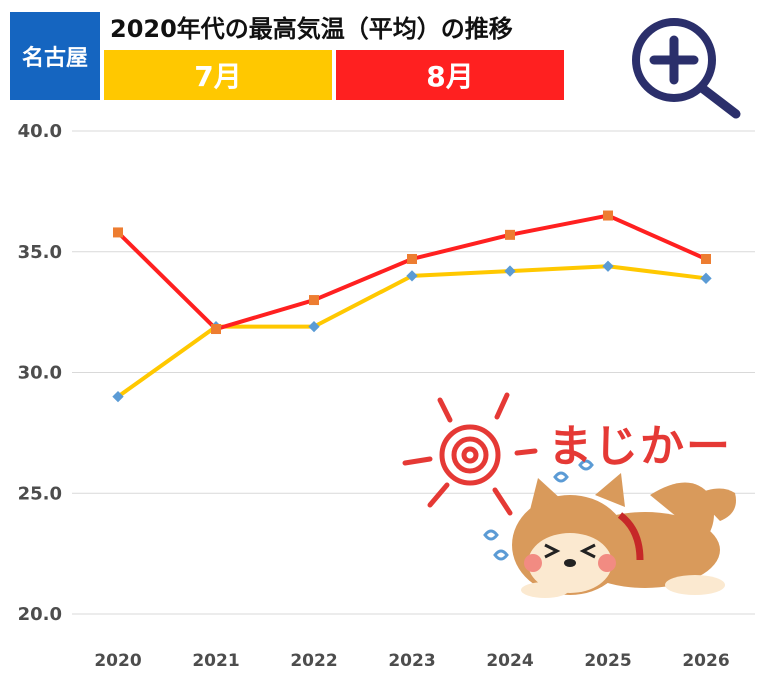 The image size is (780, 690). What do you see at coordinates (509, 661) in the screenshot?
I see `x-tick-label: 2024` at bounding box center [509, 661].